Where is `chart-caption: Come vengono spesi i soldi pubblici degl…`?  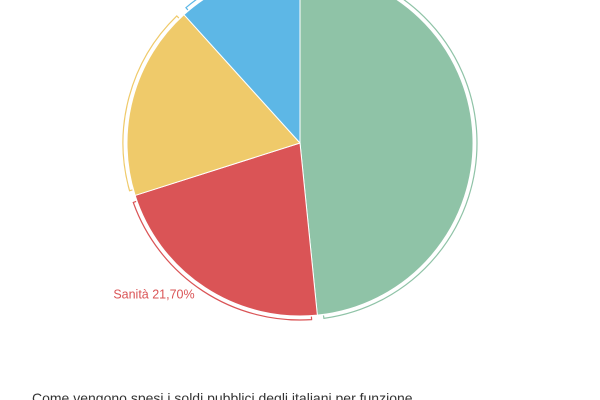
chart-caption: Come vengono spesi i soldi pubblici degl… is located at coordinates (222, 395).